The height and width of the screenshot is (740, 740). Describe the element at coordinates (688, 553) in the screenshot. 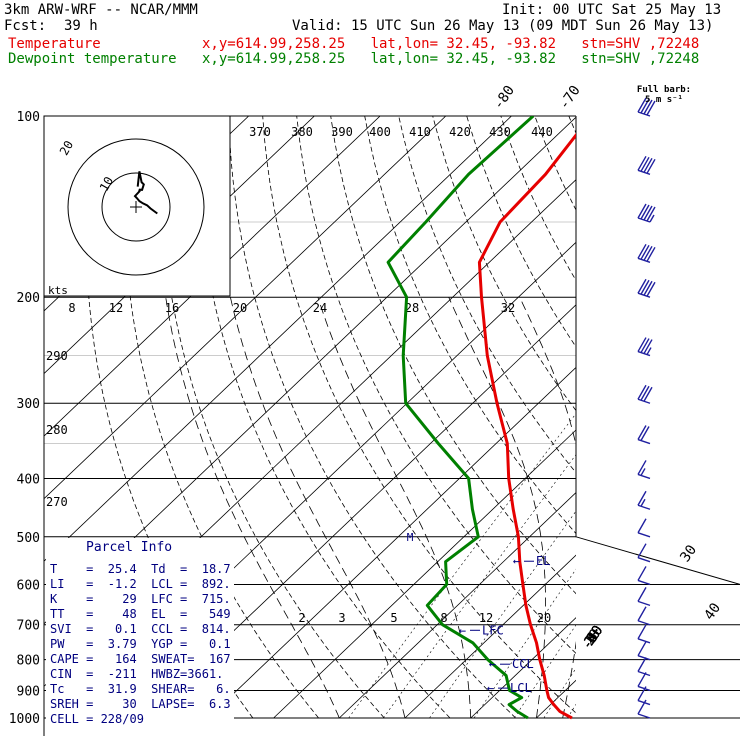

I see `isotherm-label-30: 30` at that location.